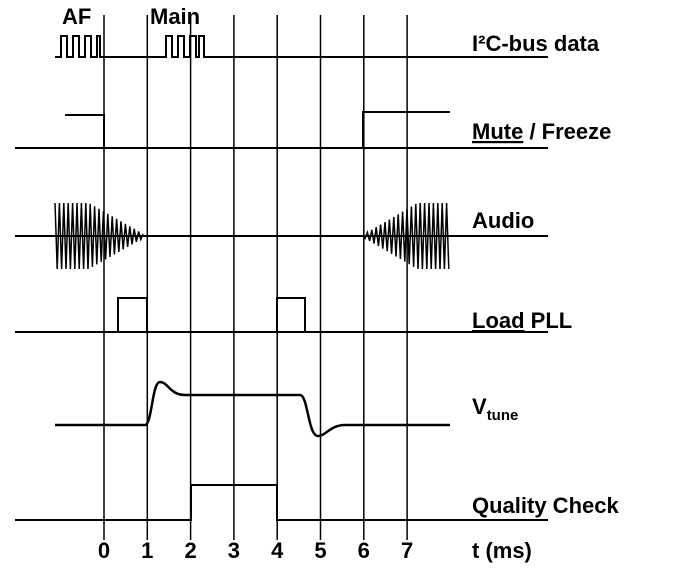 The height and width of the screenshot is (578, 688). Describe the element at coordinates (498, 320) in the screenshot. I see `signal-label-part: Load` at that location.